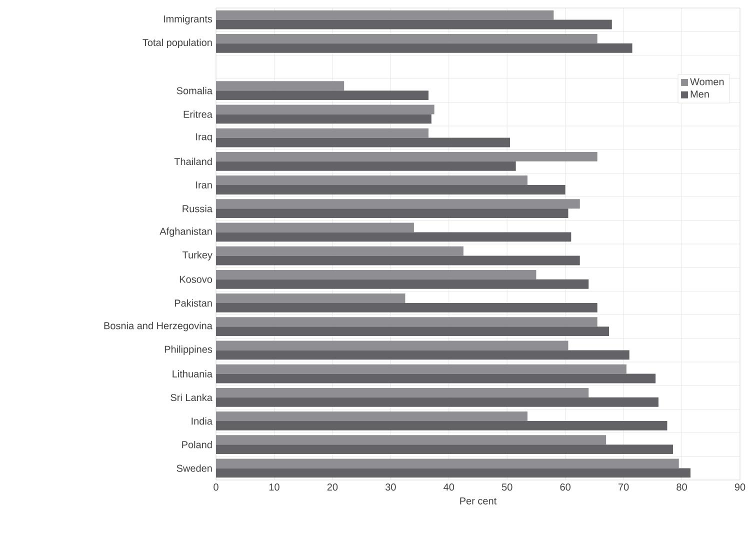  I want to click on y-tick-label: Turkey, so click(197, 255).